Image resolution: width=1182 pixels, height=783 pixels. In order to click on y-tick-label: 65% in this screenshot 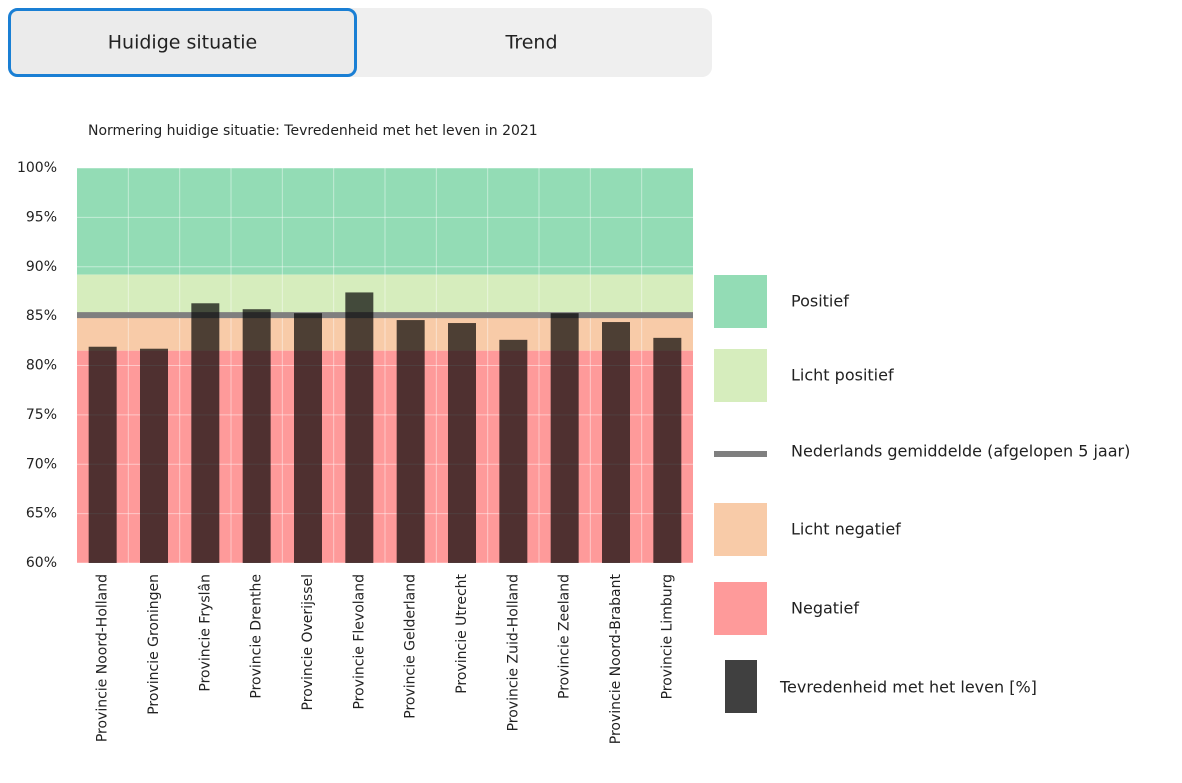, I will do `click(41, 514)`.